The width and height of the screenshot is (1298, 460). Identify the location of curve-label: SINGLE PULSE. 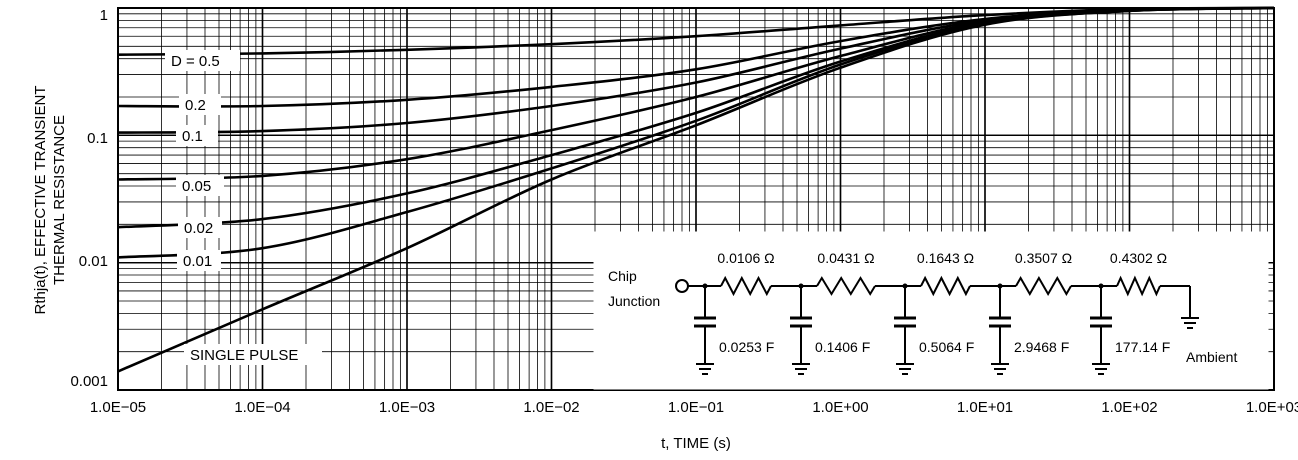
(244, 355).